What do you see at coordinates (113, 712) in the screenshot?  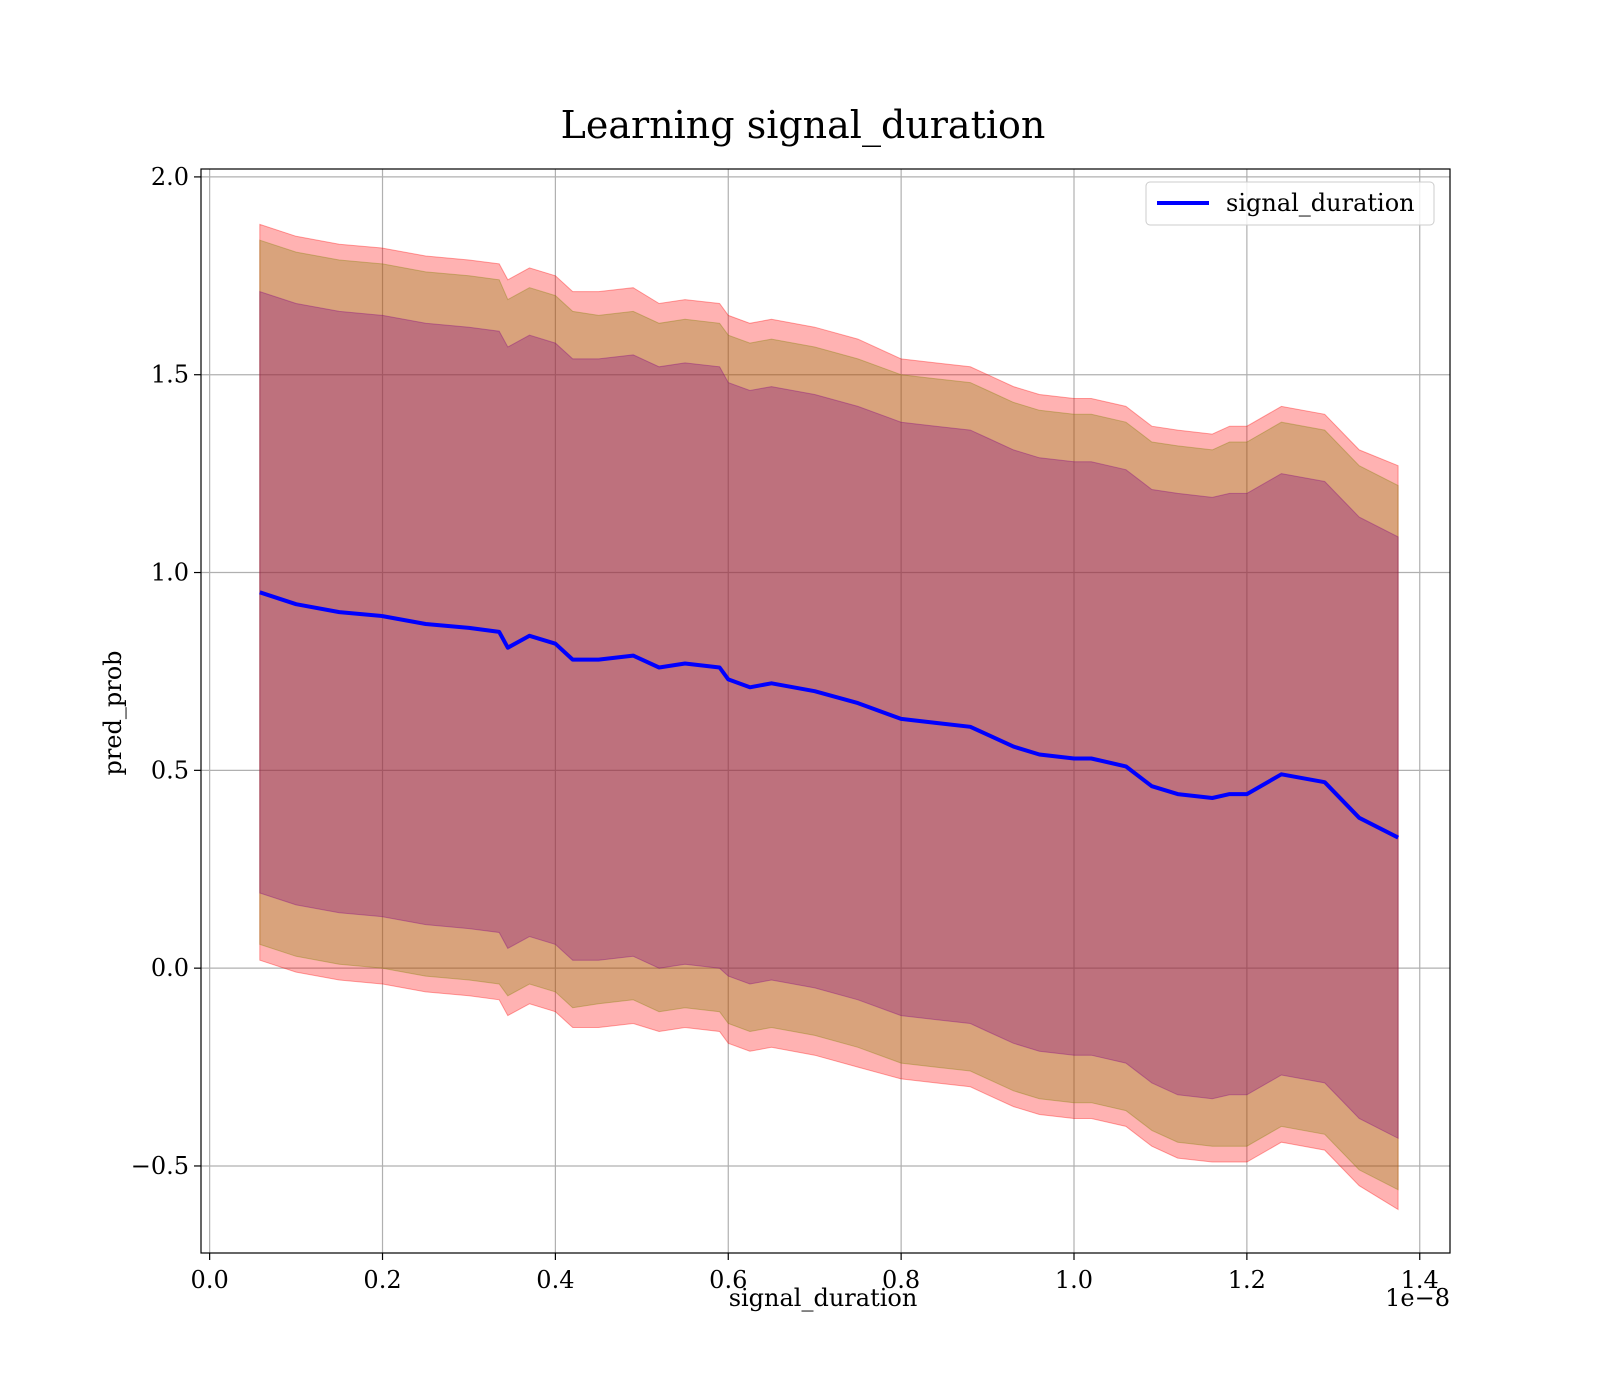 I see `y-axis-label: pred_prob` at bounding box center [113, 712].